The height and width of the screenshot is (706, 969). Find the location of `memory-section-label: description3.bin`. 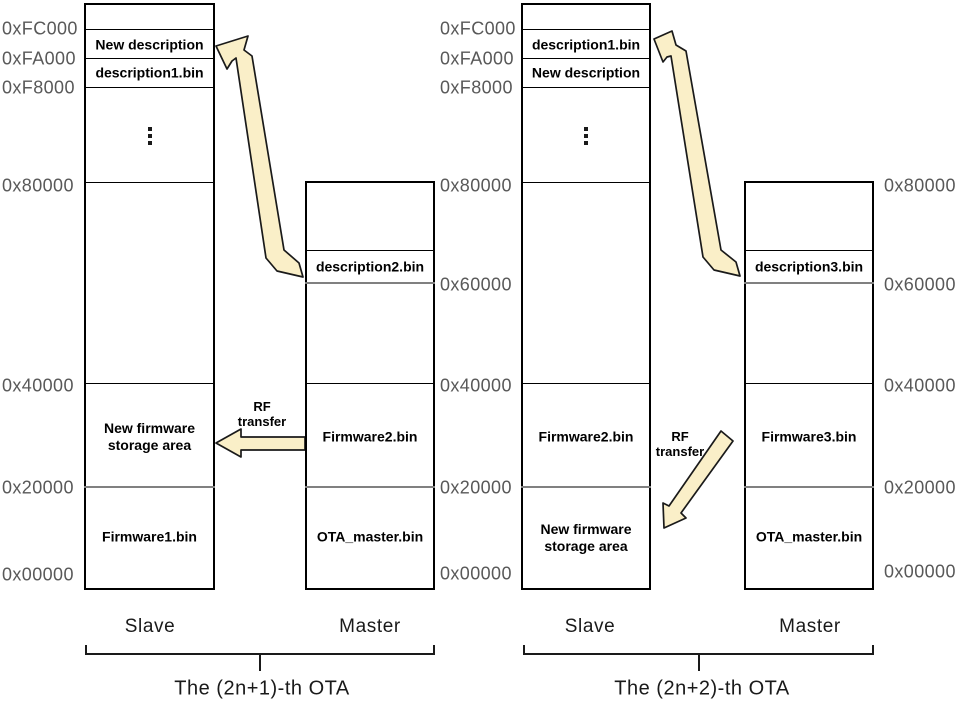

memory-section-label: description3.bin is located at coordinates (809, 266).